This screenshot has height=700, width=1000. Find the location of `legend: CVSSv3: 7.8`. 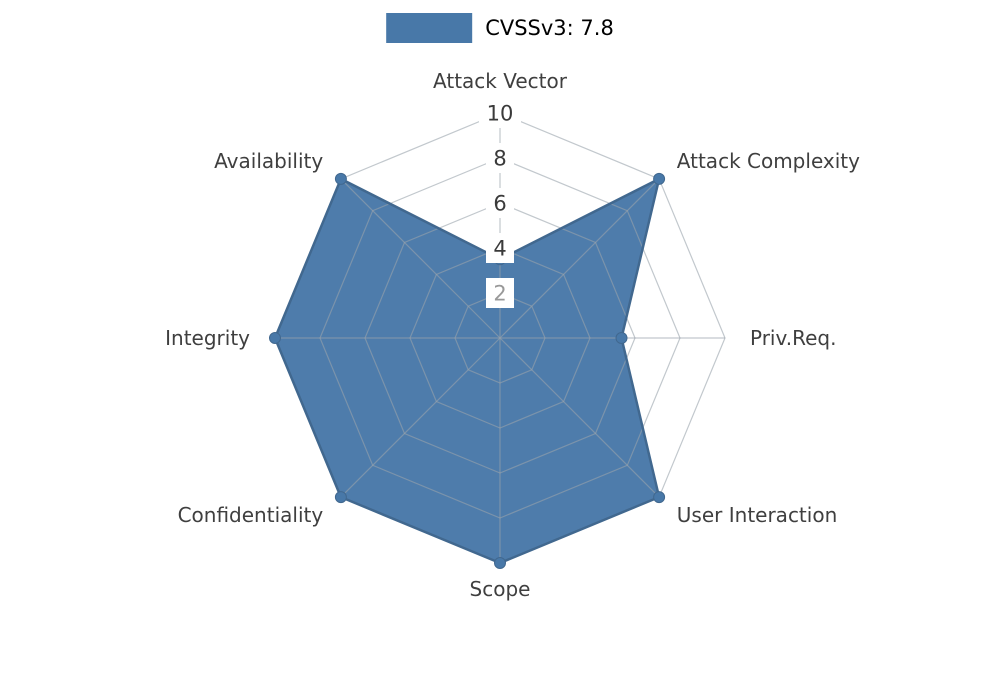

legend: CVSSv3: 7.8 is located at coordinates (500, 28).